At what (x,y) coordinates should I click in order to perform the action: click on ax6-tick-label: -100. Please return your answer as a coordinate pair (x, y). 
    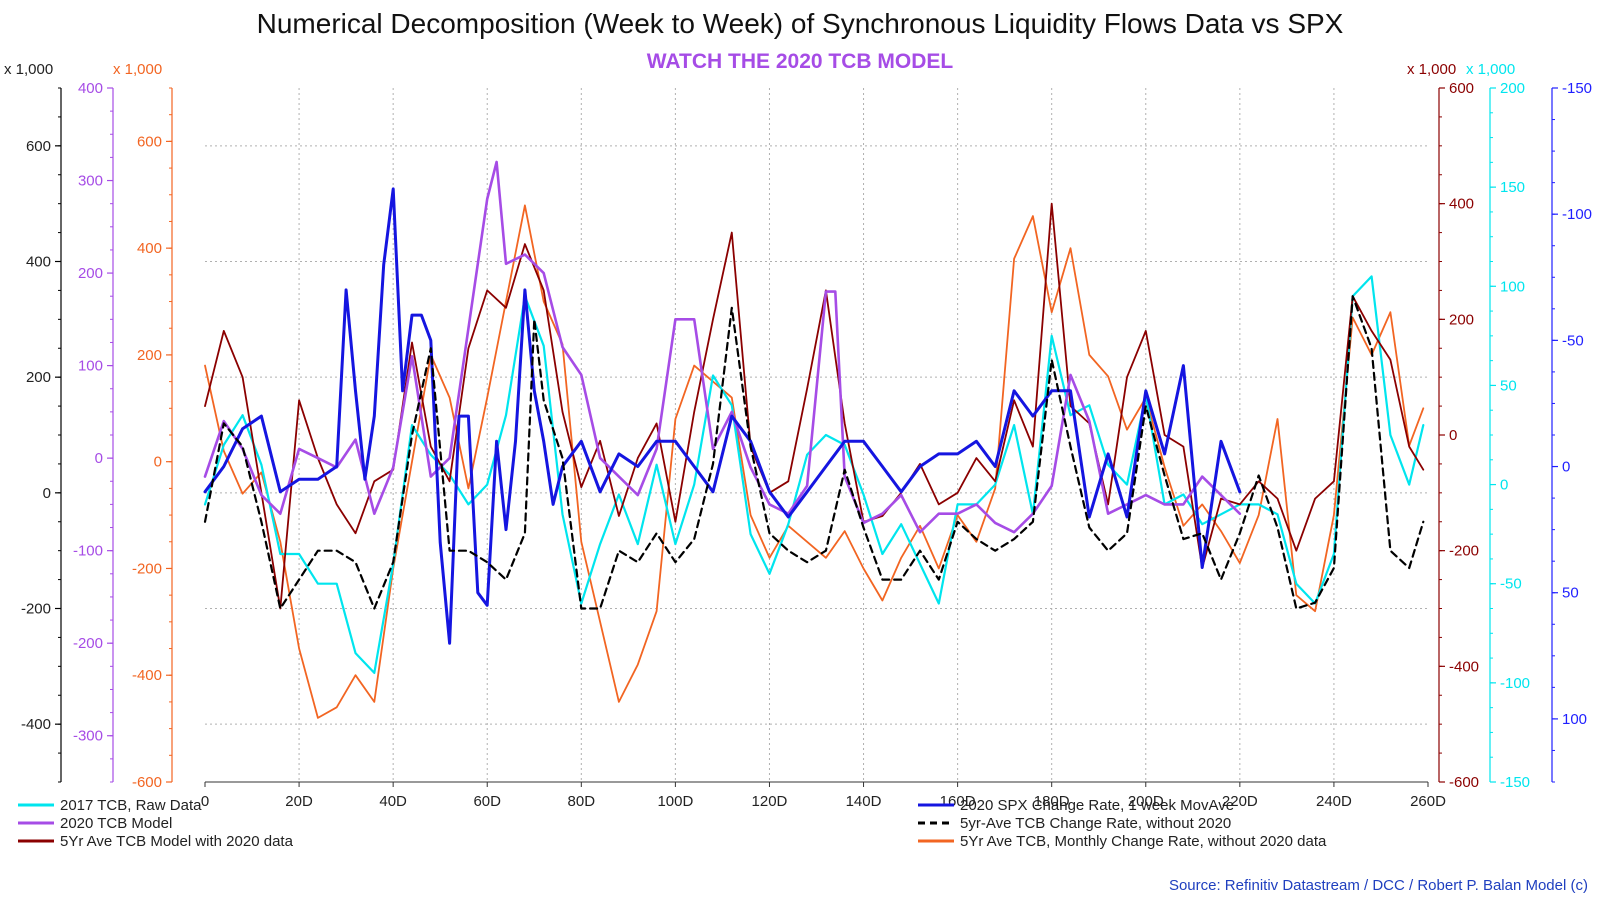
    Looking at the image, I should click on (1577, 214).